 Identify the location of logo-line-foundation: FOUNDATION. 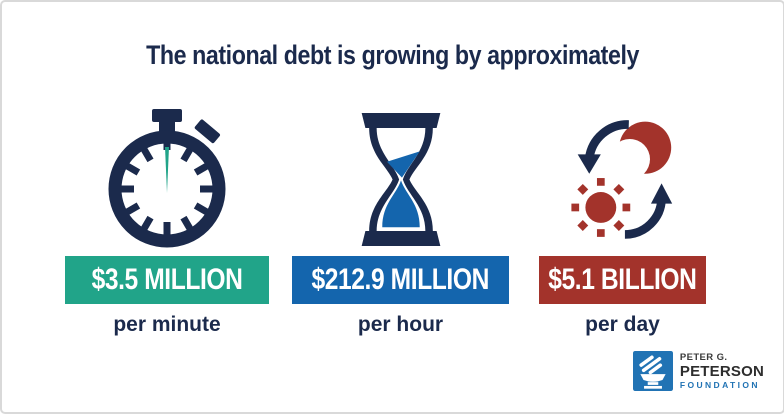
(719, 384).